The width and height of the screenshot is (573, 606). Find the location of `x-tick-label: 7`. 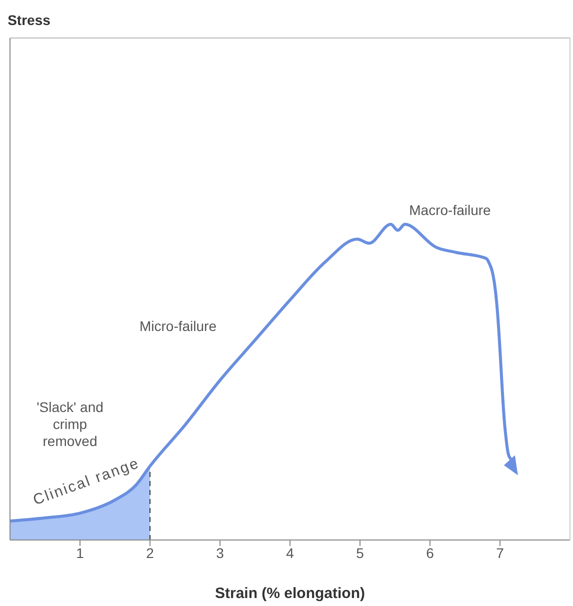

x-tick-label: 7 is located at coordinates (500, 552).